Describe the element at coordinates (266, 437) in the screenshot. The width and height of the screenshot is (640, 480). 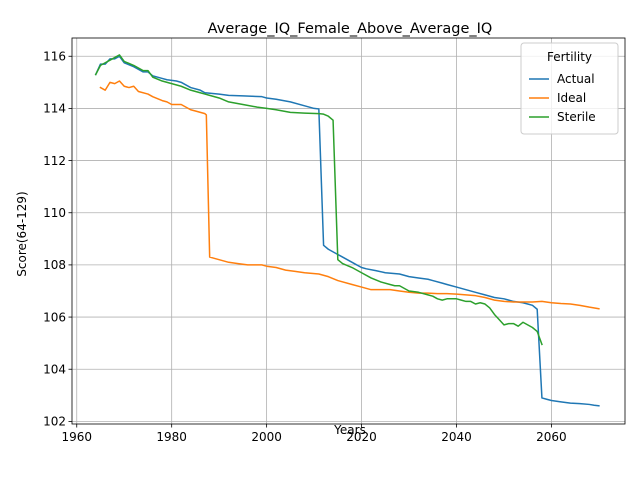
I see `x-tick-label: 2000` at that location.